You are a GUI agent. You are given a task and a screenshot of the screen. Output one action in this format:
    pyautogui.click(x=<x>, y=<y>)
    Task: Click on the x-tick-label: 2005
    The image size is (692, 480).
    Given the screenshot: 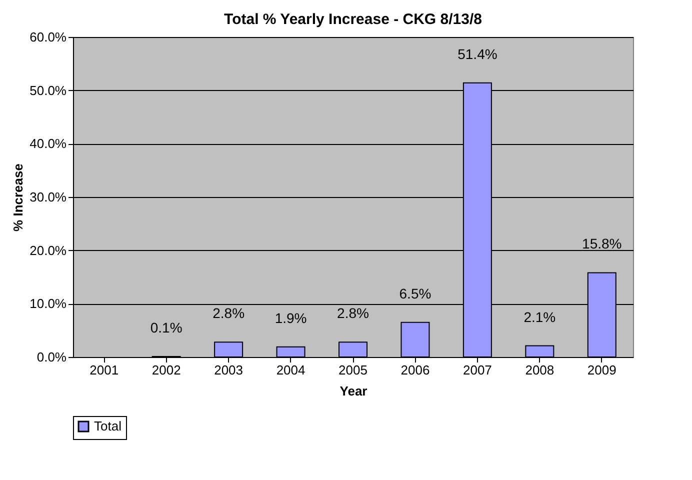 What is the action you would take?
    pyautogui.click(x=353, y=370)
    